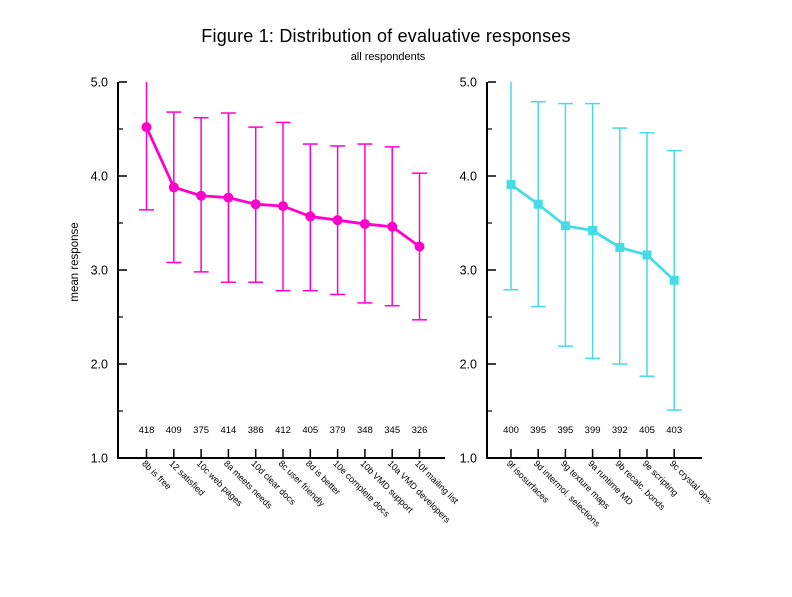 This screenshot has width=792, height=597. What do you see at coordinates (511, 430) in the screenshot?
I see `count-label: 400` at bounding box center [511, 430].